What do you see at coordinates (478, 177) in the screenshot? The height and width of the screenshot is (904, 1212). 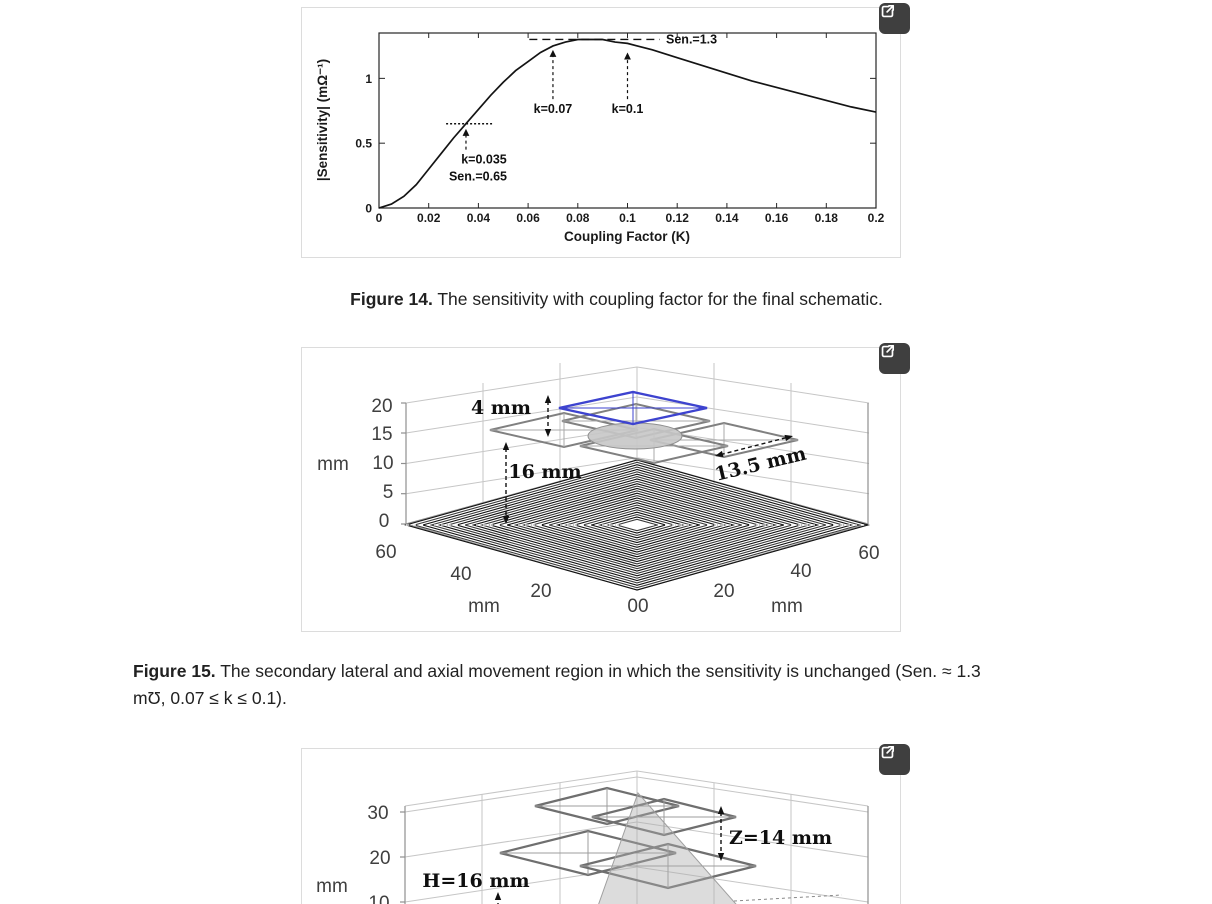 I see `annotation-label: Sen.=0.65` at bounding box center [478, 177].